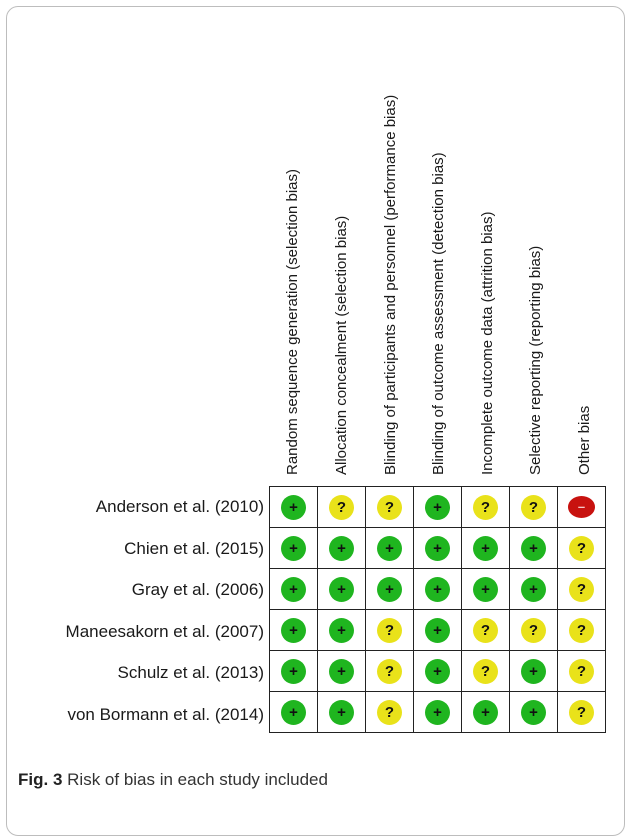 The width and height of the screenshot is (627, 836). What do you see at coordinates (194, 548) in the screenshot?
I see `study-label: Chien et al. (2015)` at bounding box center [194, 548].